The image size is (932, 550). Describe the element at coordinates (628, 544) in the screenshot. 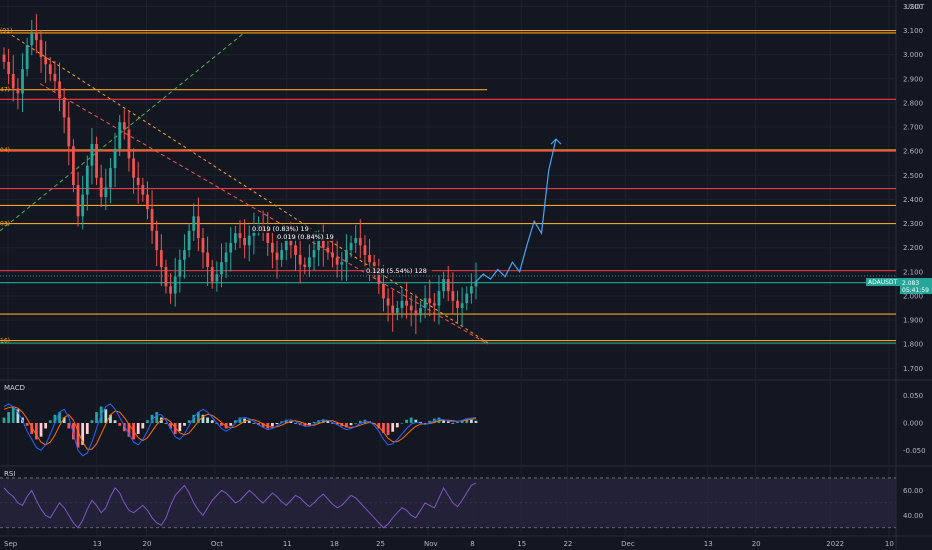

I see `time-tick-label: Dec` at that location.